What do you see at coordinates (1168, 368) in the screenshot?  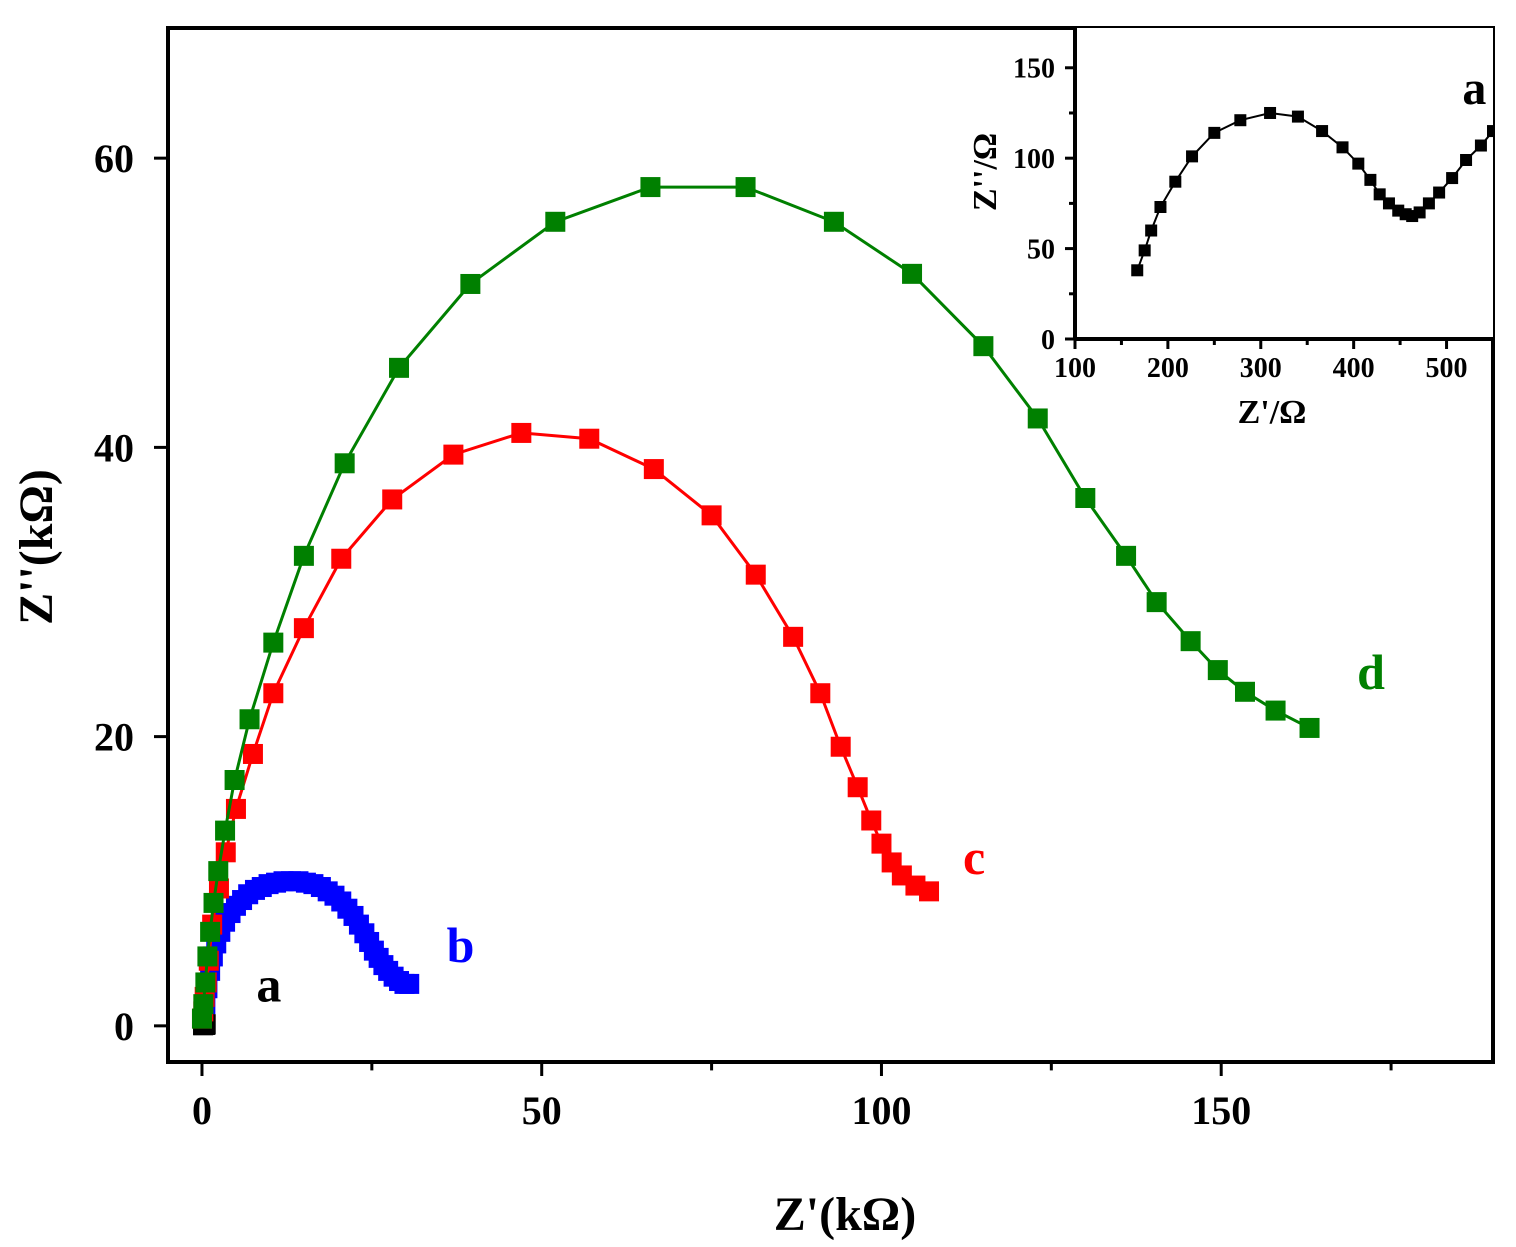 I see `inset-x-tick-label: 200` at bounding box center [1168, 368].